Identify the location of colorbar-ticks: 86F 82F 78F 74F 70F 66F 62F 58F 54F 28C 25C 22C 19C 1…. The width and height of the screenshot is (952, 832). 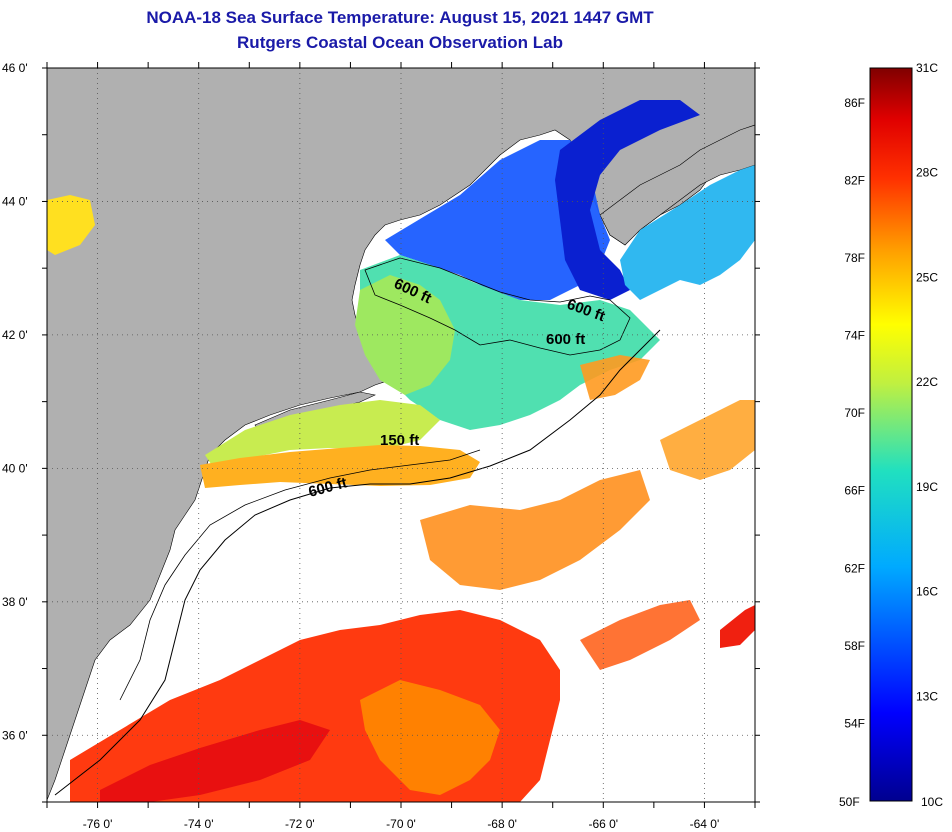
(891, 413).